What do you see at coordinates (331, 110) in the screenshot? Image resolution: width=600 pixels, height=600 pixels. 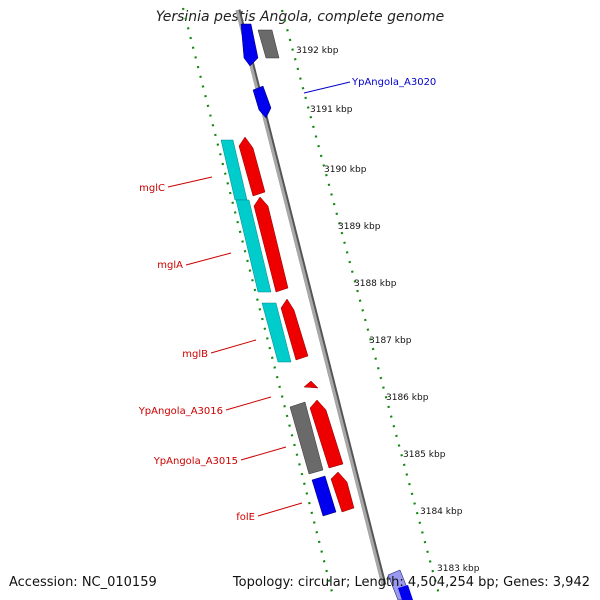 I see `kbp-label: 3191 kbp` at bounding box center [331, 110].